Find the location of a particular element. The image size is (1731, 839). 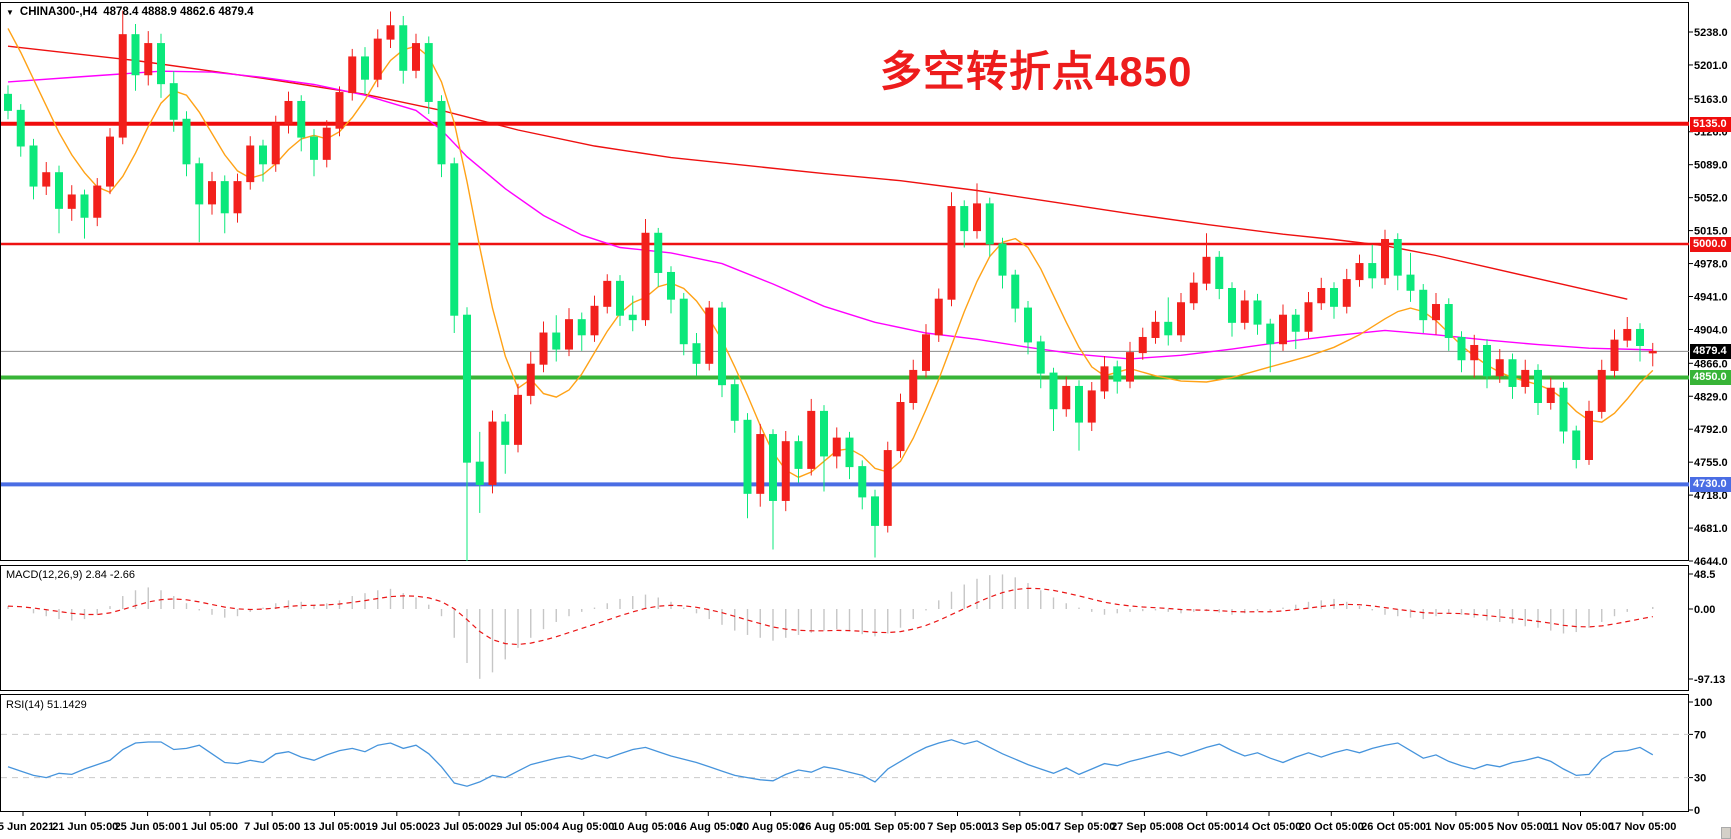

macd-signal-line is located at coordinates (830, 616).